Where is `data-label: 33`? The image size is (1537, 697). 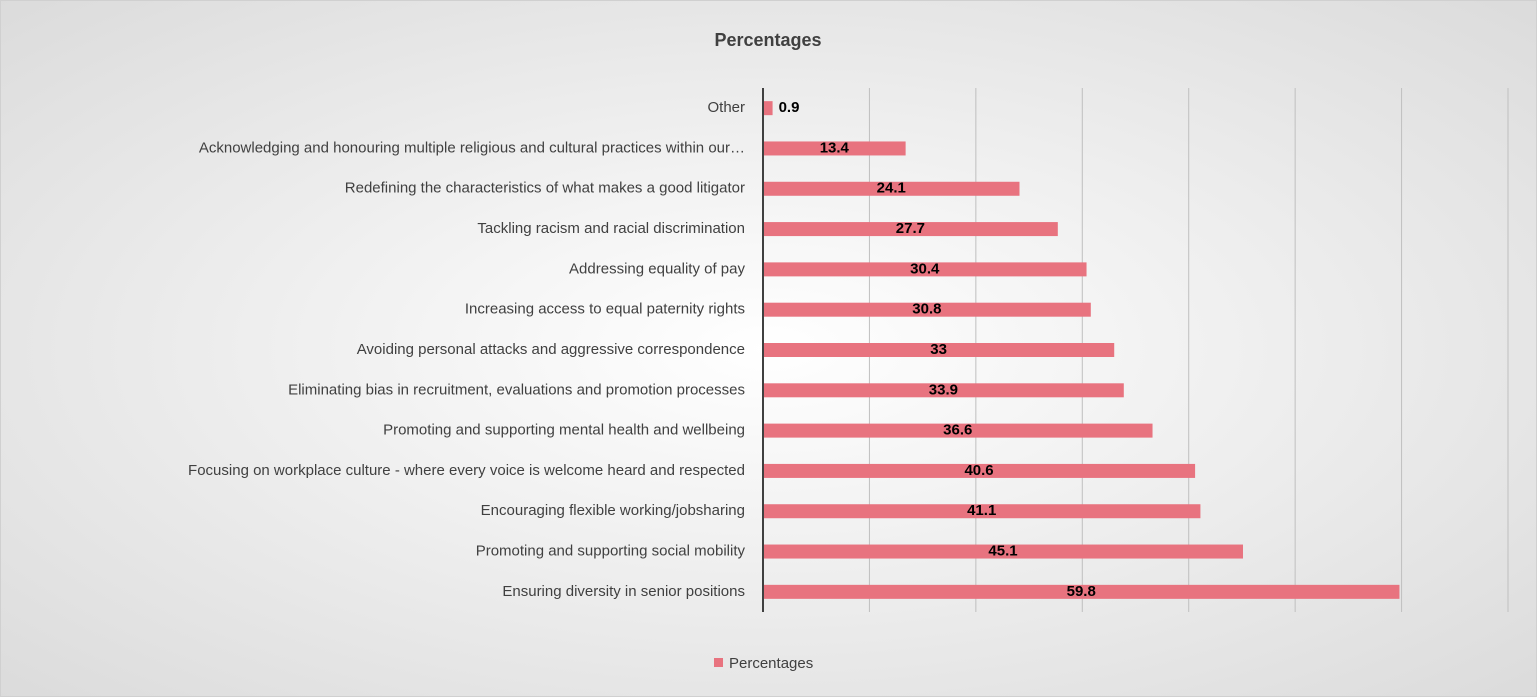 data-label: 33 is located at coordinates (938, 349).